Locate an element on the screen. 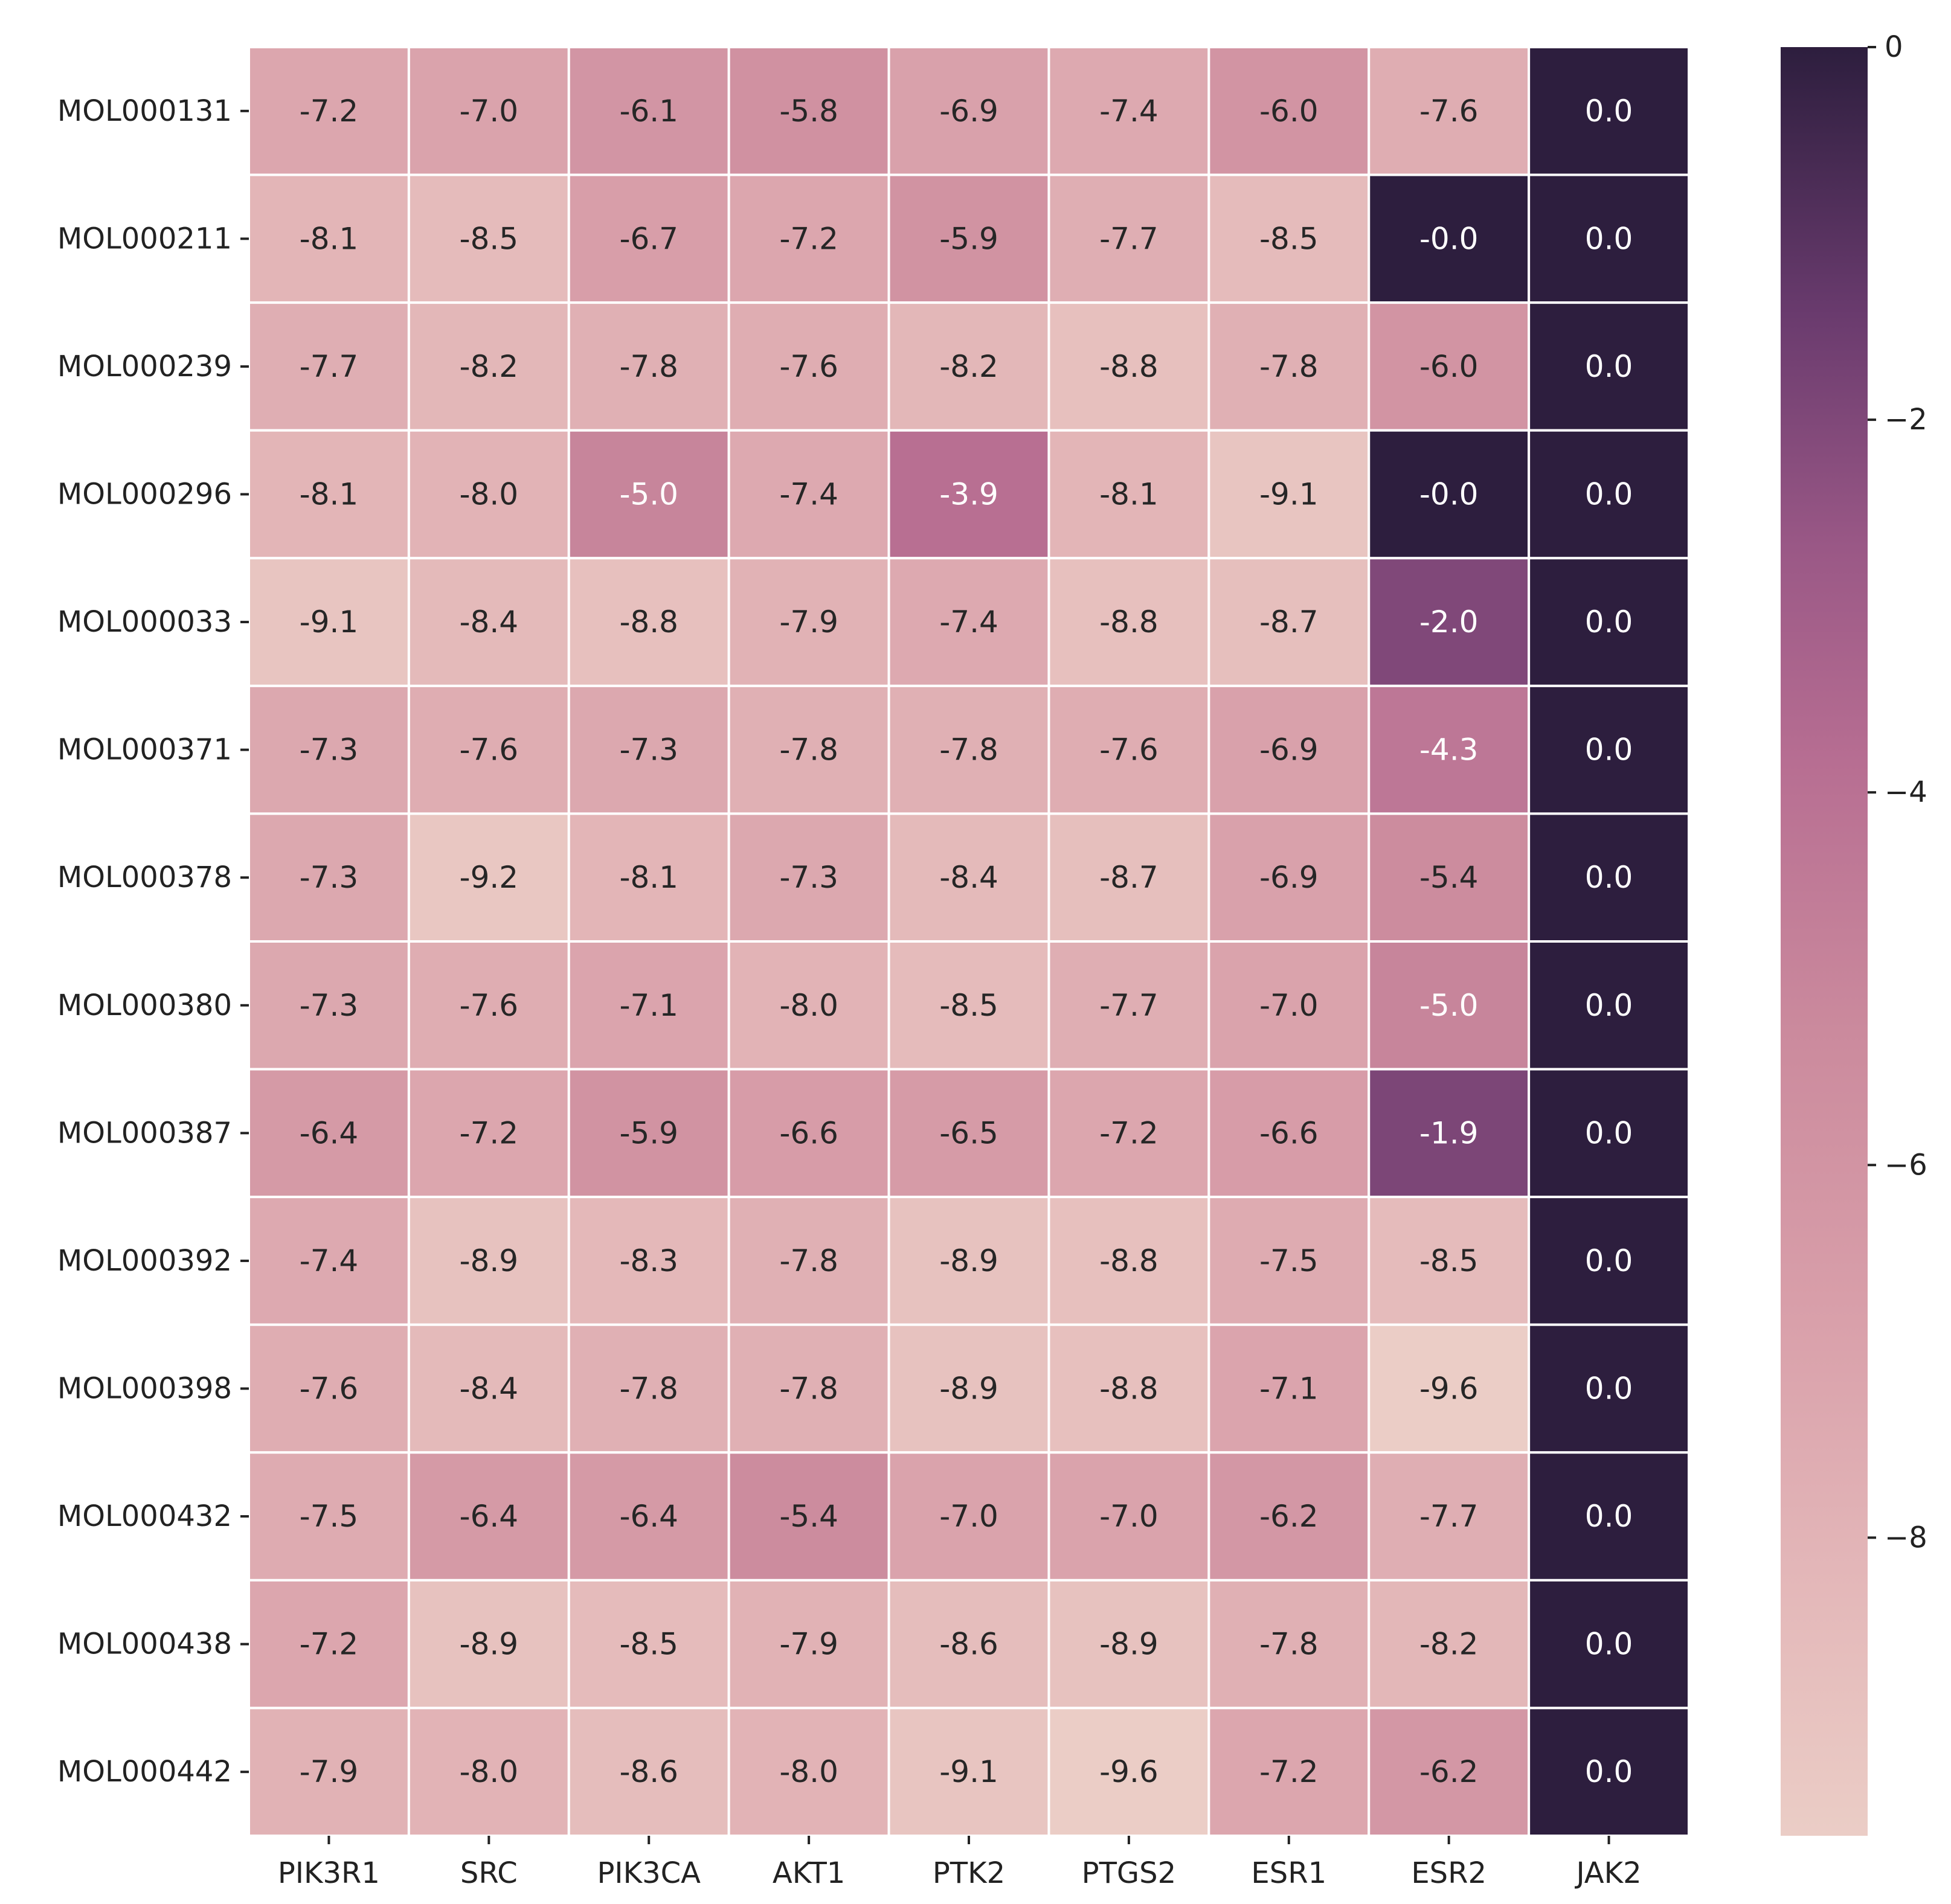 The image size is (1951, 1904). row-label: MOL000378 is located at coordinates (144, 877).